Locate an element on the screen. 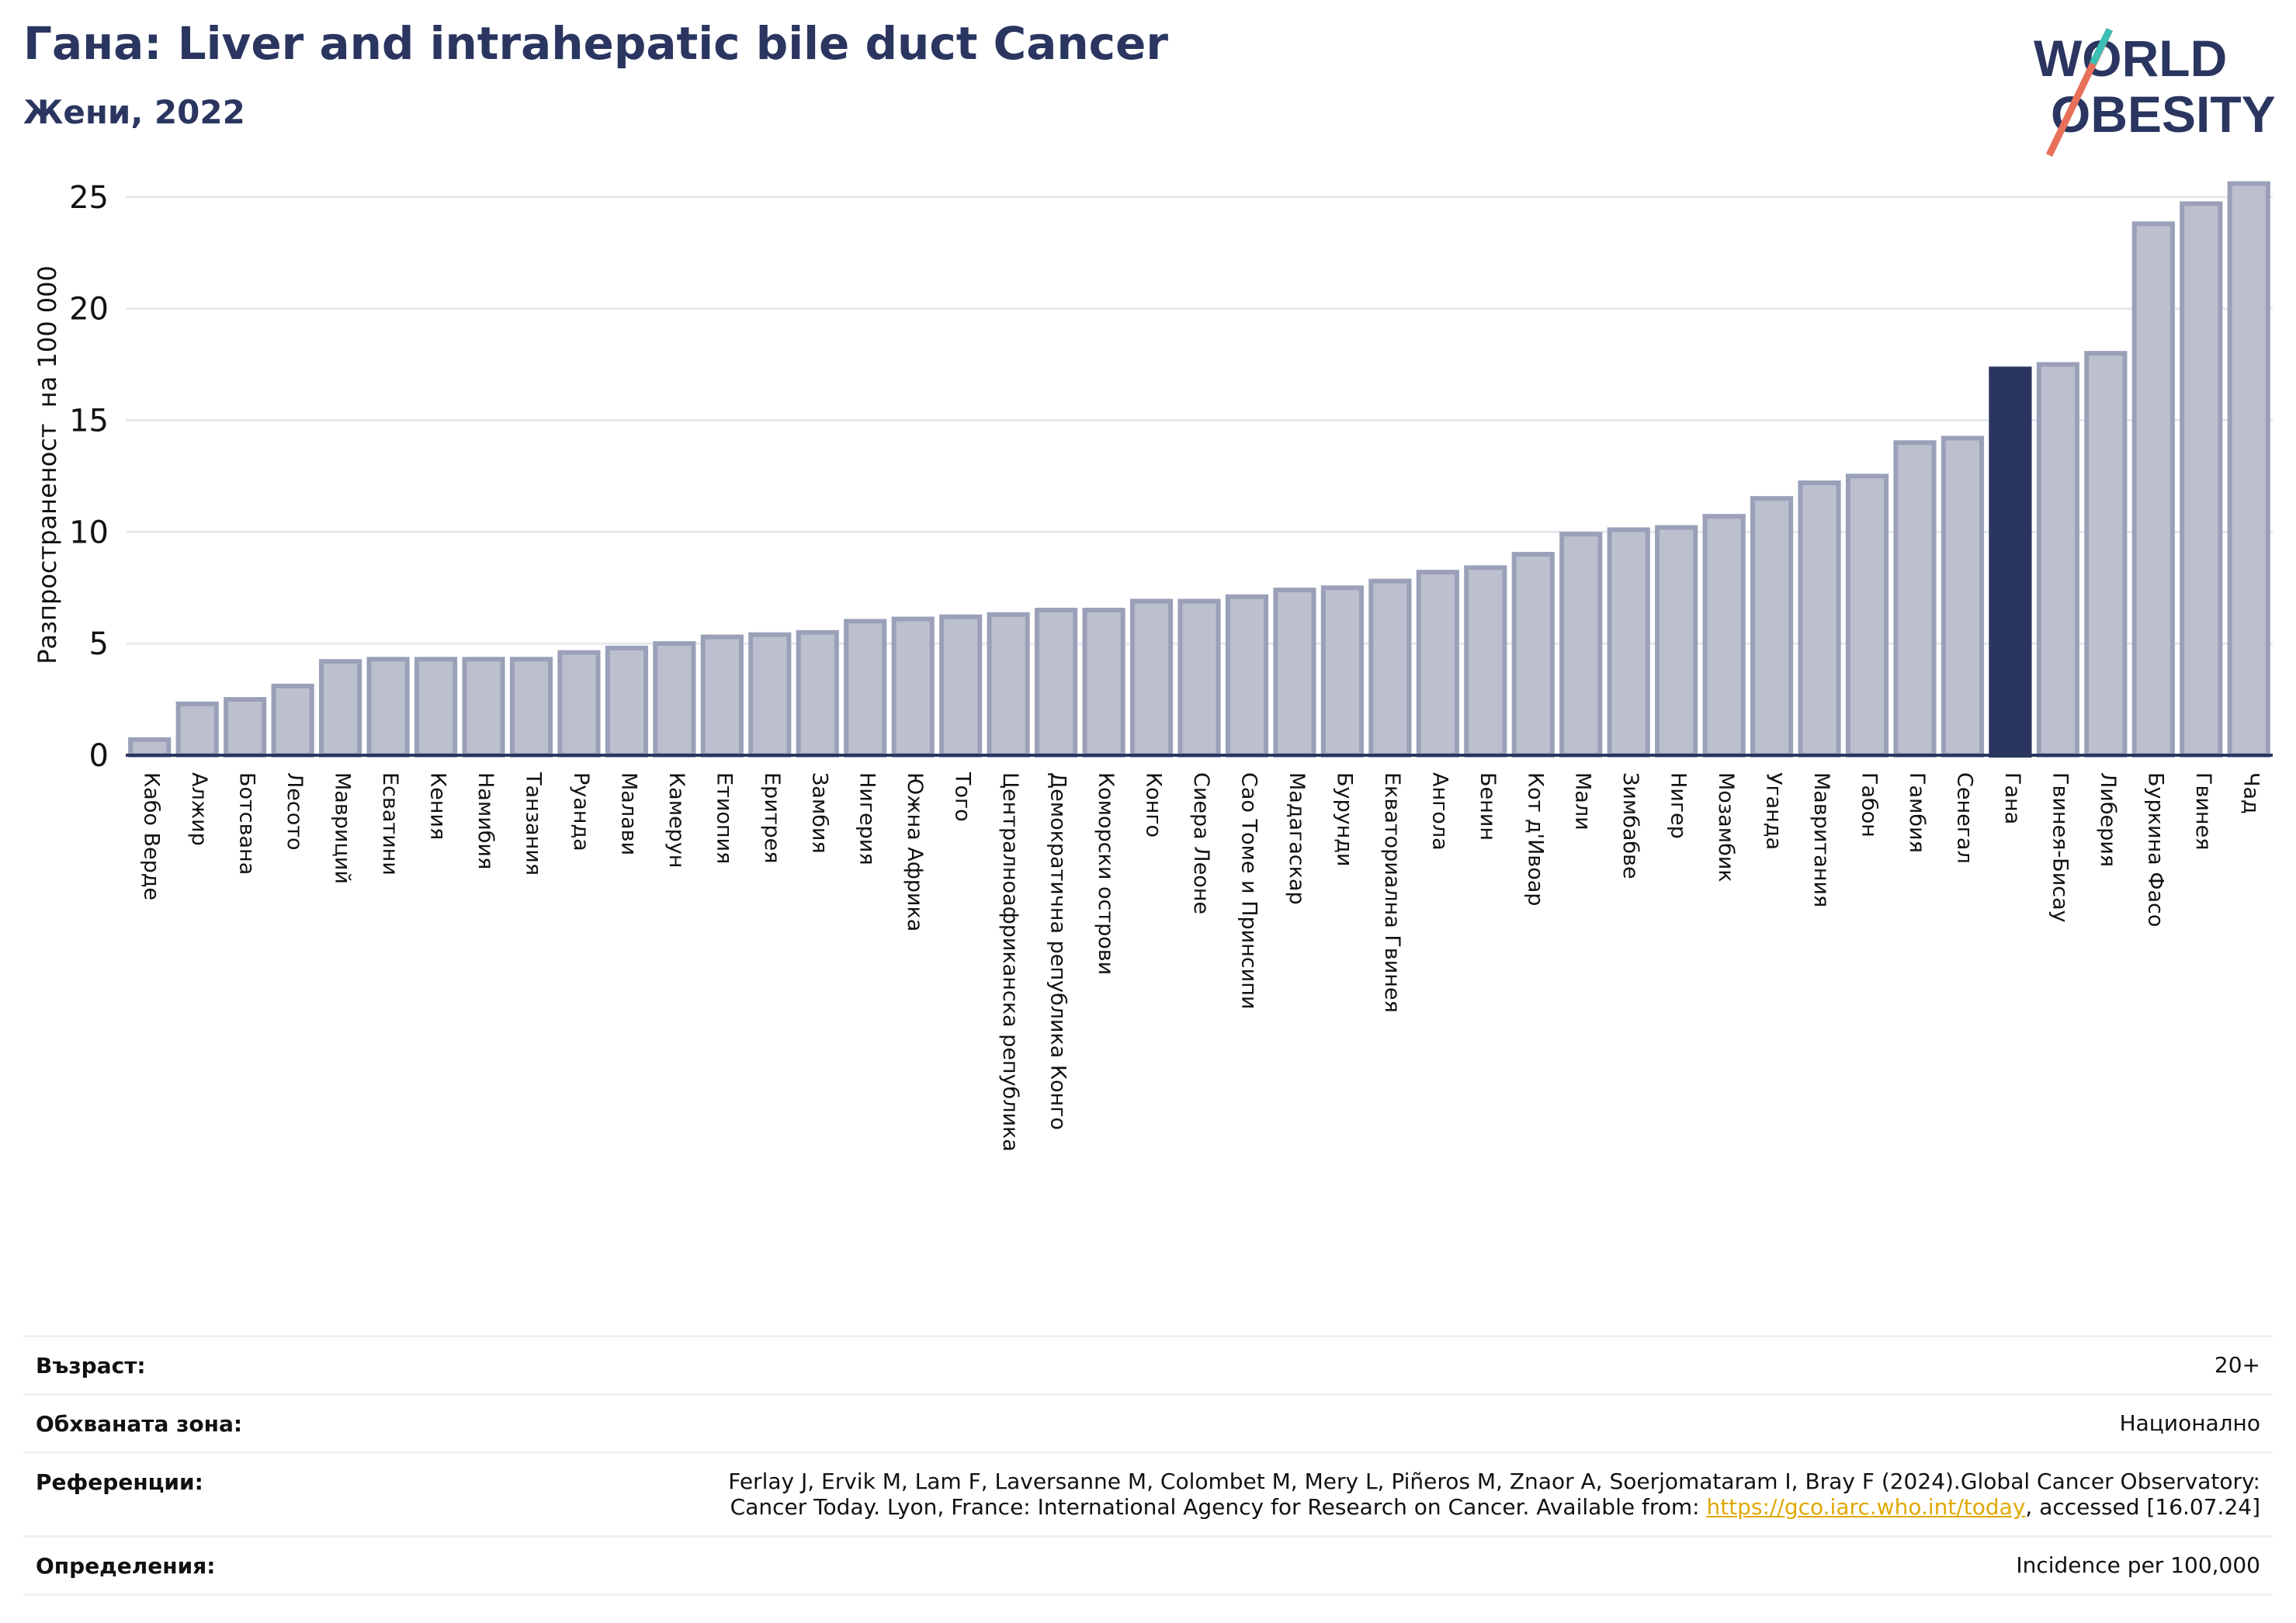 The image size is (2296, 1623). x-tick-label: Сао Томе и Принсипи is located at coordinates (1248, 890).